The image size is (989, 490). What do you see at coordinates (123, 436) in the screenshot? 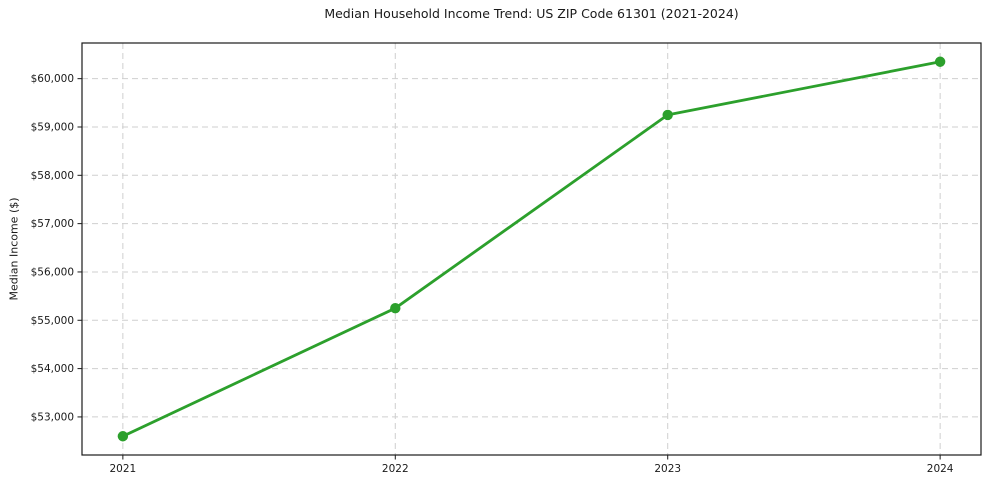
I see `data-point-2021` at bounding box center [123, 436].